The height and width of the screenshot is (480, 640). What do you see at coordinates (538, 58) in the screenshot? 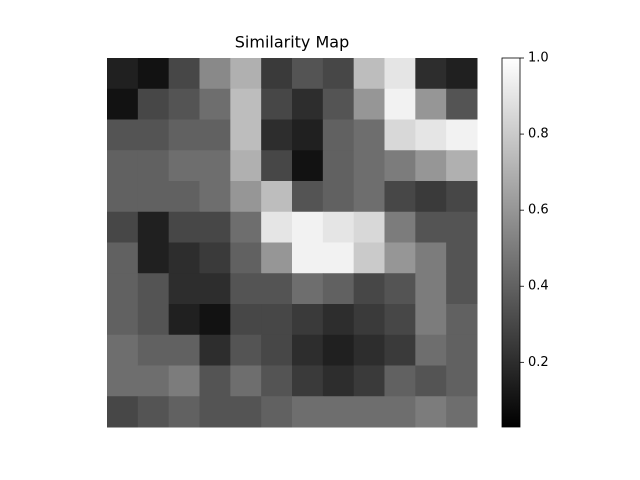
I see `colorbar-tick-label: 1.0` at bounding box center [538, 58].